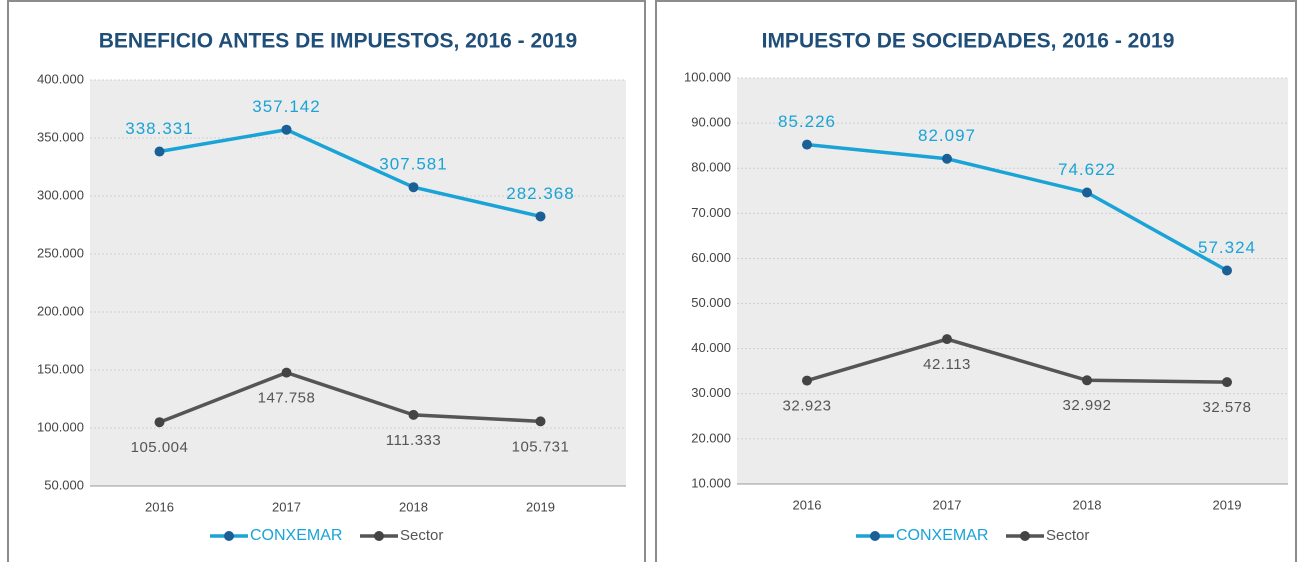 The width and height of the screenshot is (1302, 567). What do you see at coordinates (540, 193) in the screenshot?
I see `data-label: 282.368` at bounding box center [540, 193].